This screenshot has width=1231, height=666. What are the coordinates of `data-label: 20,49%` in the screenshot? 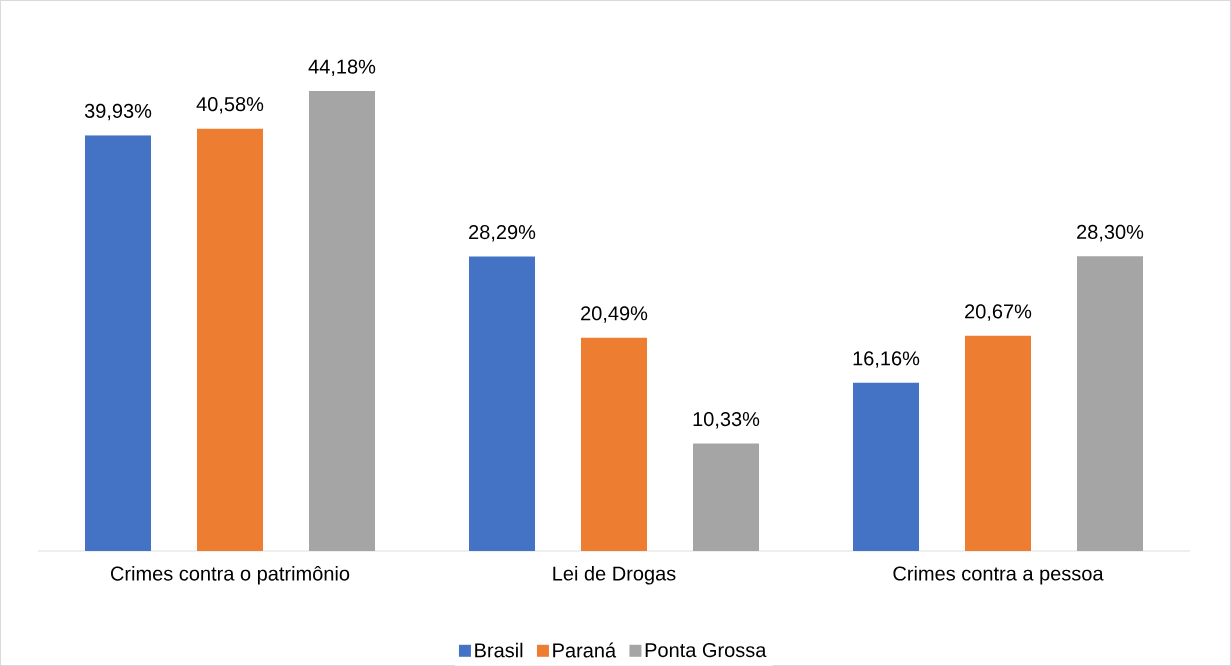 It's located at (614, 314).